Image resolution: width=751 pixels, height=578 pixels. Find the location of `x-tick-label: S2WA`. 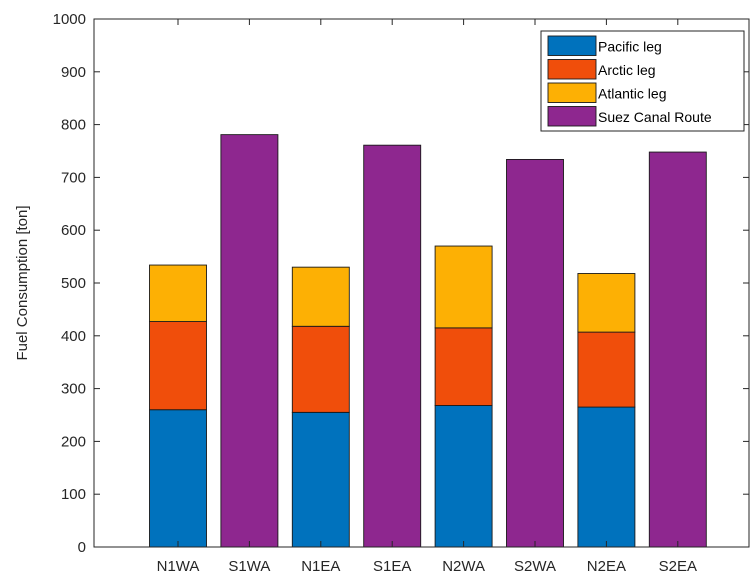

x-tick-label: S2WA is located at coordinates (535, 566).